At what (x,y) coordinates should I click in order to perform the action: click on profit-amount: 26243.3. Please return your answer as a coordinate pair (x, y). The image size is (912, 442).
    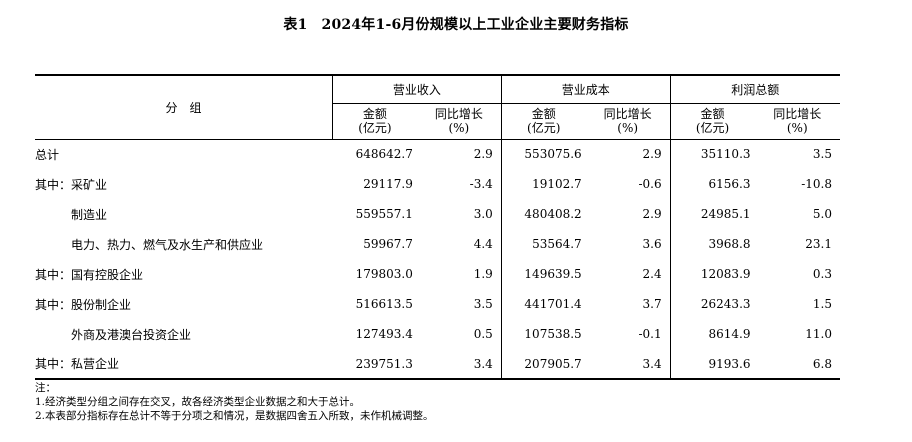
    Looking at the image, I should click on (725, 304).